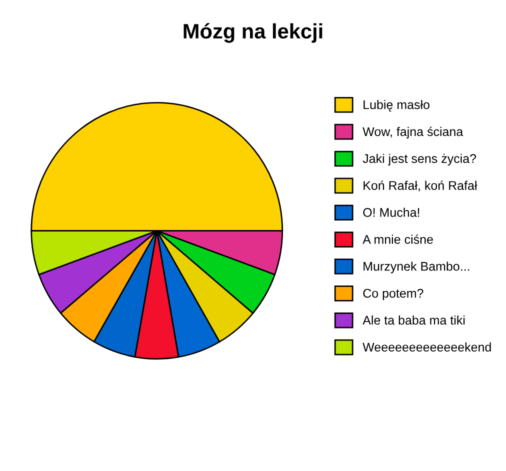  I want to click on legend-label: A mnie ciśne, so click(397, 239).